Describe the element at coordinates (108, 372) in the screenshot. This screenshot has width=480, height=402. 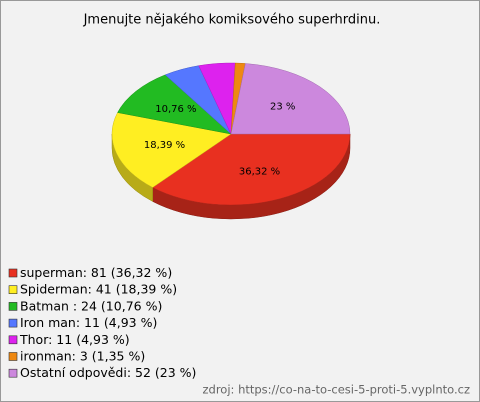
I see `legend-label: Ostatní odpovědi: 52 (23 %)` at that location.